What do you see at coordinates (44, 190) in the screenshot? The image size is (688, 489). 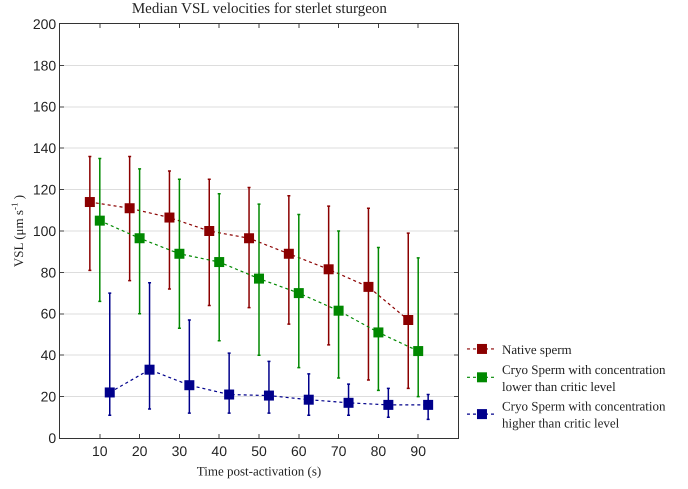 I see `y-tick-label: 120` at bounding box center [44, 190].